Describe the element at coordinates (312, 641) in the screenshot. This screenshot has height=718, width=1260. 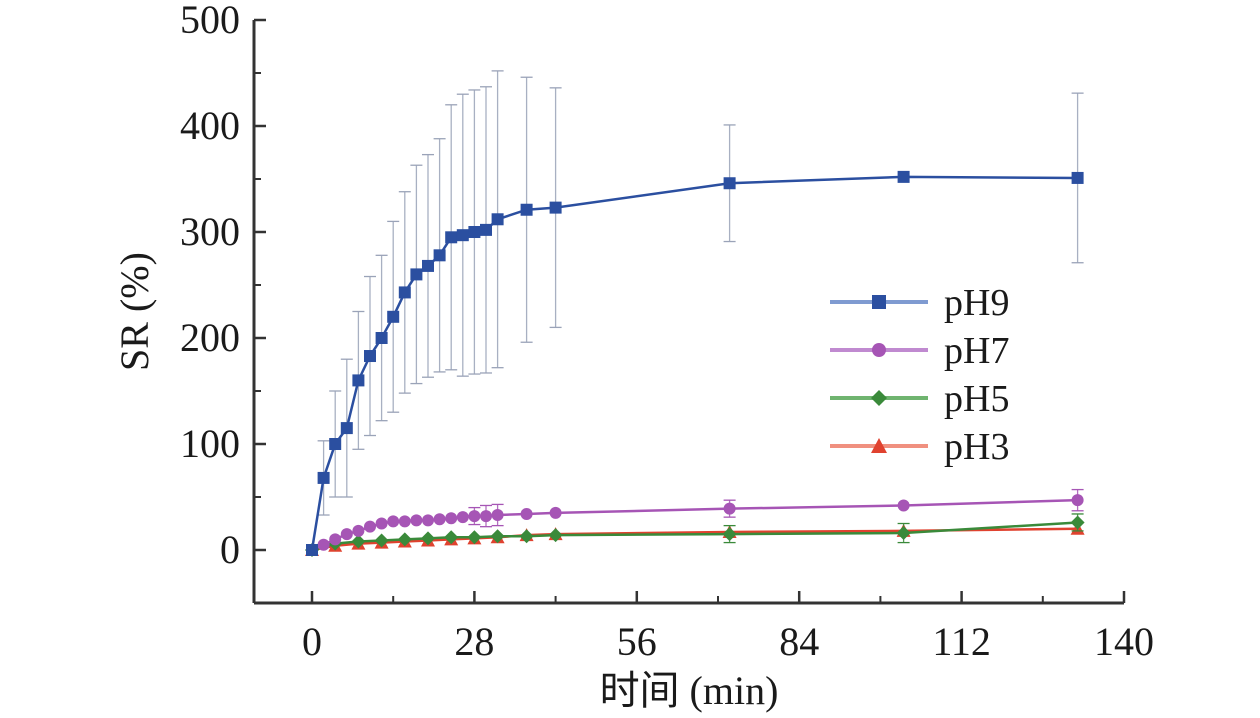
I see `x-tick-label: 0` at that location.